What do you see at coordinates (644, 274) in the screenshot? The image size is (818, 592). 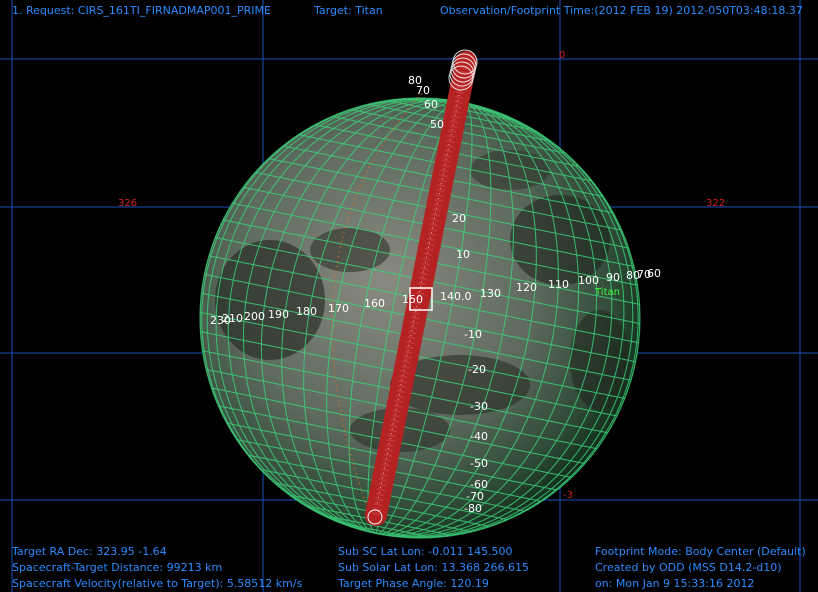 I see `longitude-label: 70` at bounding box center [644, 274].